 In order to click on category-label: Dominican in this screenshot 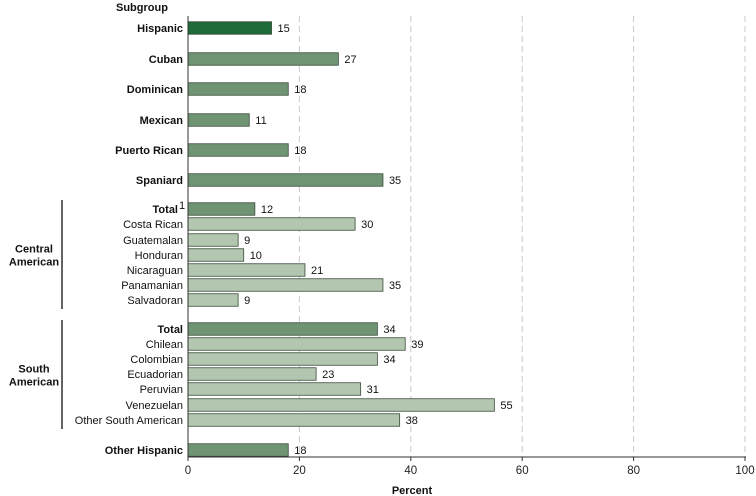, I will do `click(155, 90)`.